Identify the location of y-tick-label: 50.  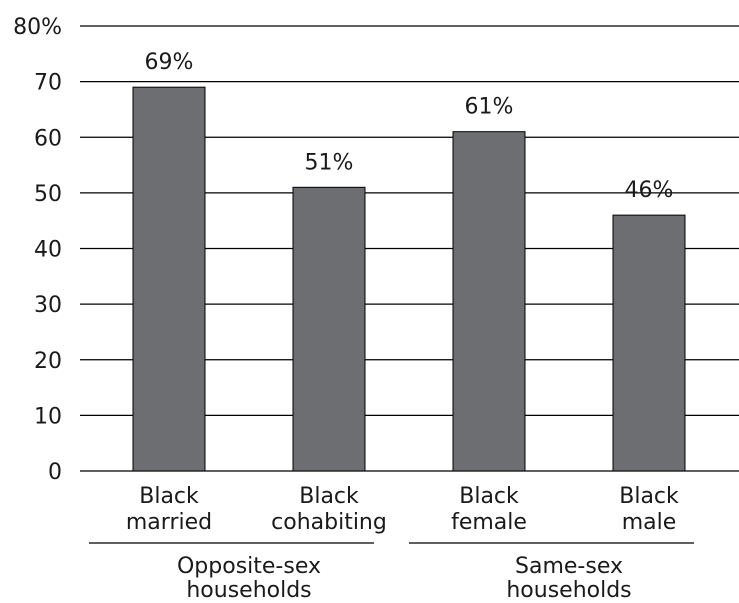
(48, 194).